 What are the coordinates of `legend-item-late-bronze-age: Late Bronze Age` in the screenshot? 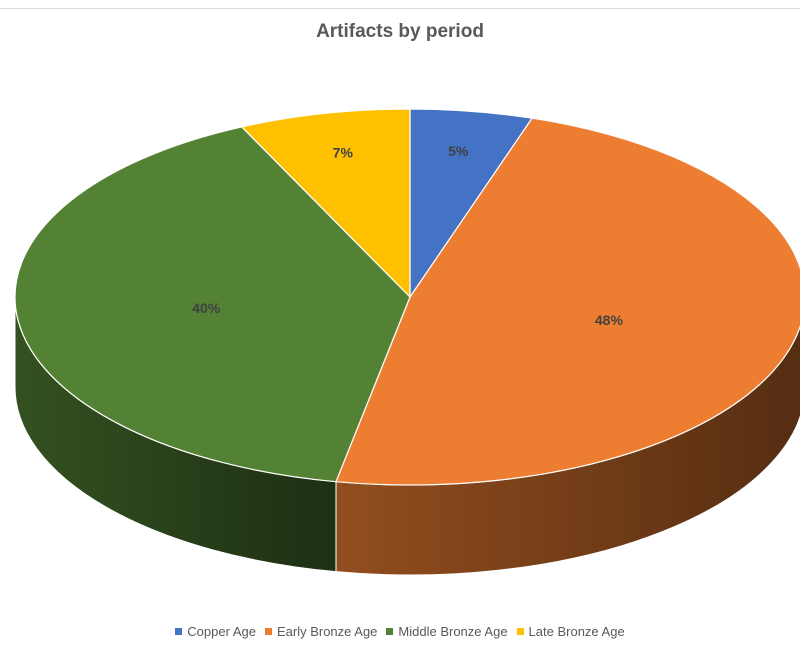 It's located at (570, 631).